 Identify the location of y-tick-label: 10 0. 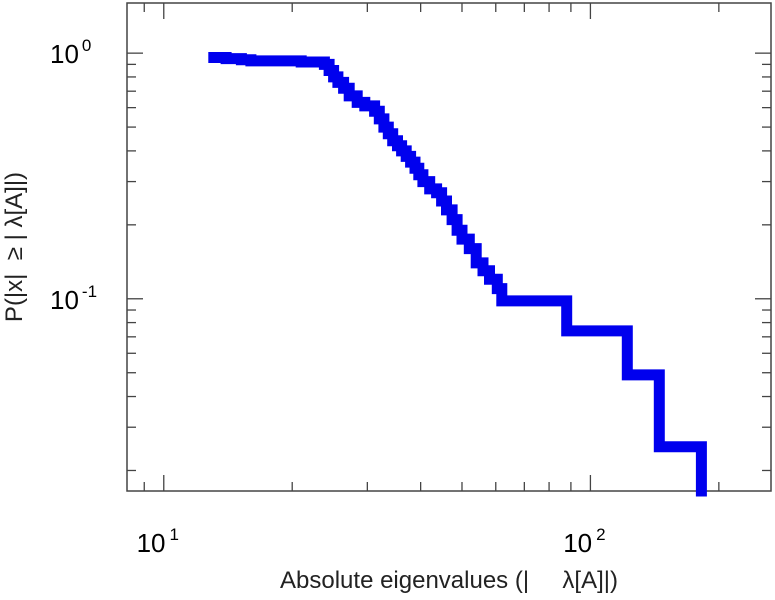
(70, 52).